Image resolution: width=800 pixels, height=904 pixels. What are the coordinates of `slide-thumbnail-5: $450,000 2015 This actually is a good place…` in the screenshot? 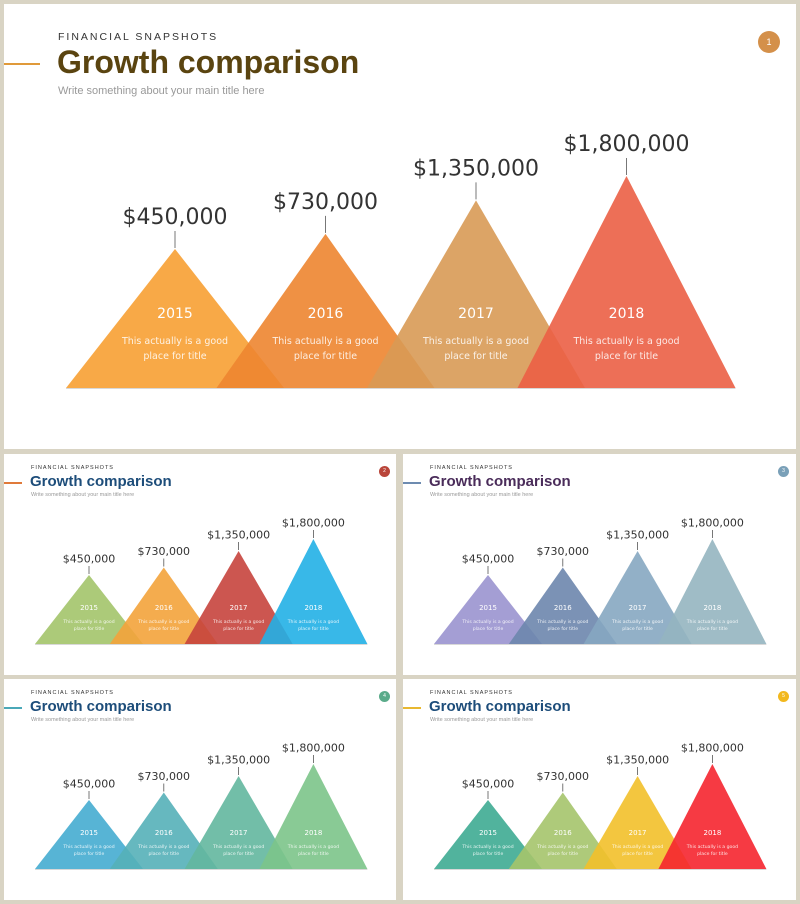 It's located at (599, 789).